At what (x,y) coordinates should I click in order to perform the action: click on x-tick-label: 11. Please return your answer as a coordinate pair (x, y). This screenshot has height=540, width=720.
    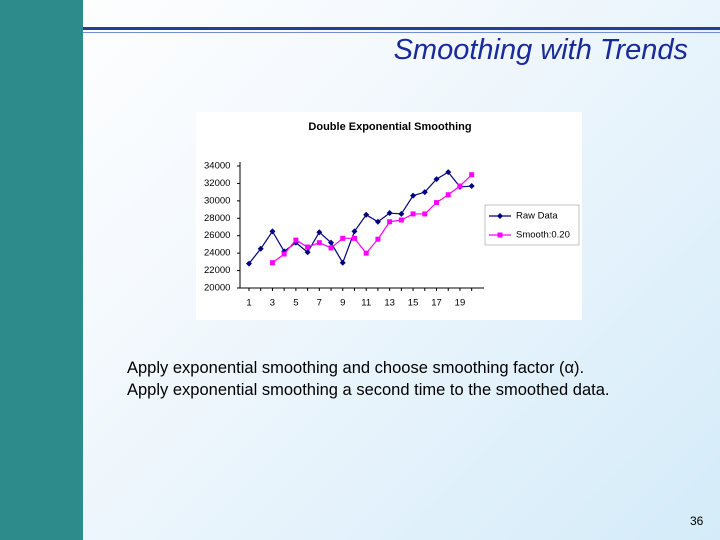
    Looking at the image, I should click on (366, 303).